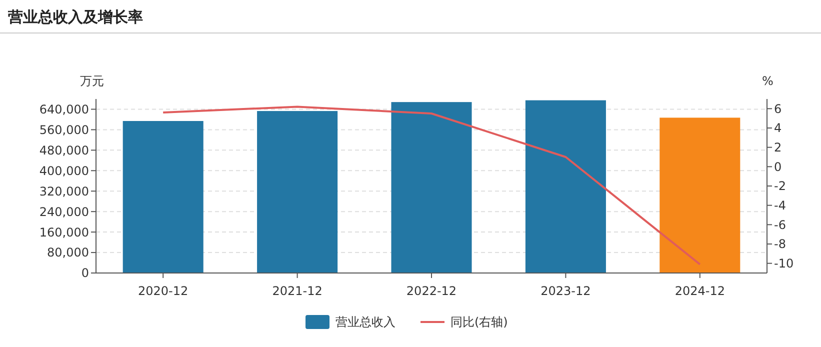  Describe the element at coordinates (780, 225) in the screenshot. I see `y2-tick-label: -6` at that location.